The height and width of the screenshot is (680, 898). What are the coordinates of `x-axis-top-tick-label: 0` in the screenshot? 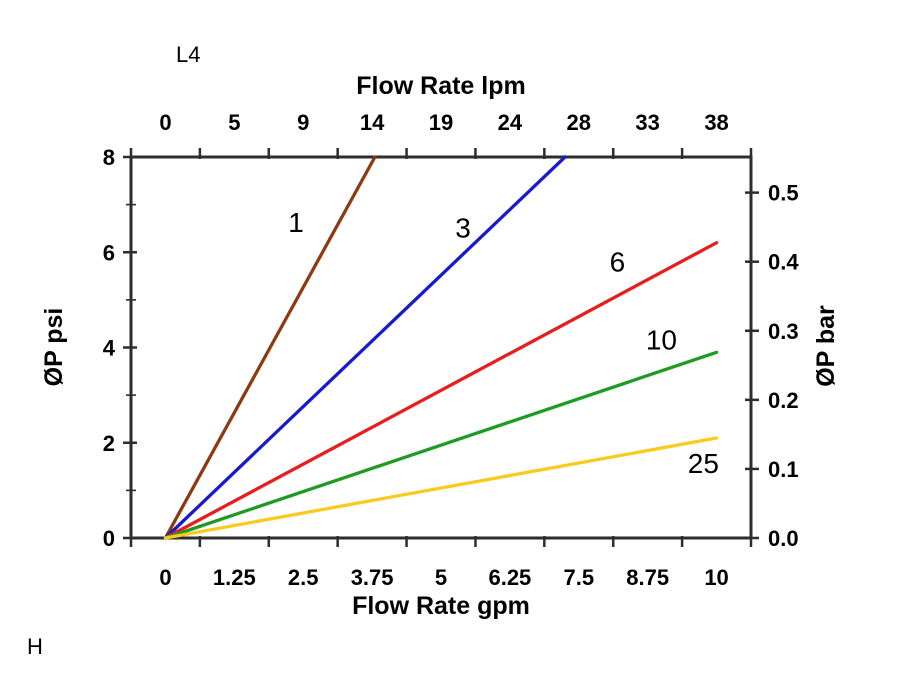 It's located at (165, 122).